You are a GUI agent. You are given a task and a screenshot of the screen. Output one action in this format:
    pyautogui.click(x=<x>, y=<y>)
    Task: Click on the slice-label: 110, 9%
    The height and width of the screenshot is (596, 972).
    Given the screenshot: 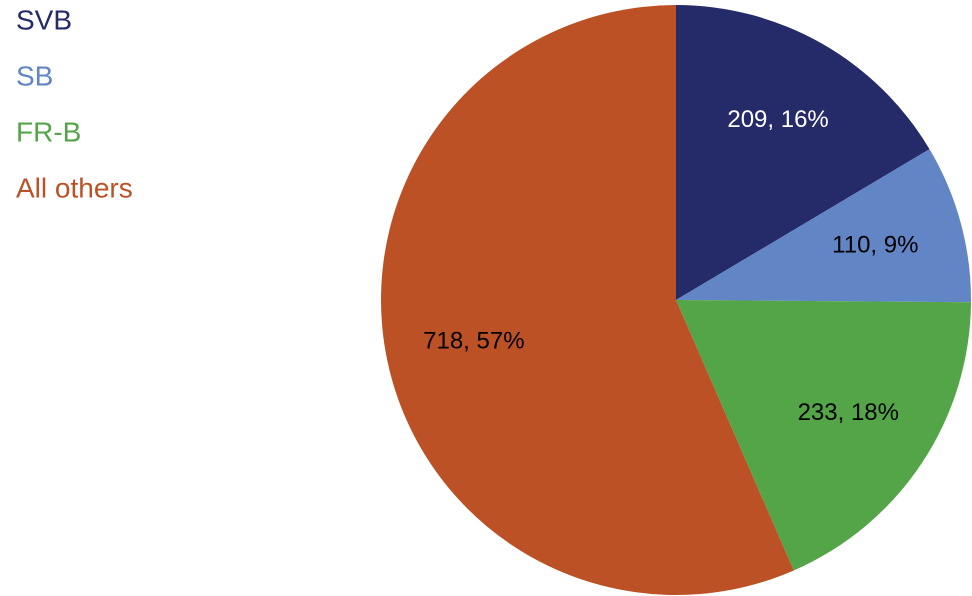 What is the action you would take?
    pyautogui.click(x=875, y=244)
    